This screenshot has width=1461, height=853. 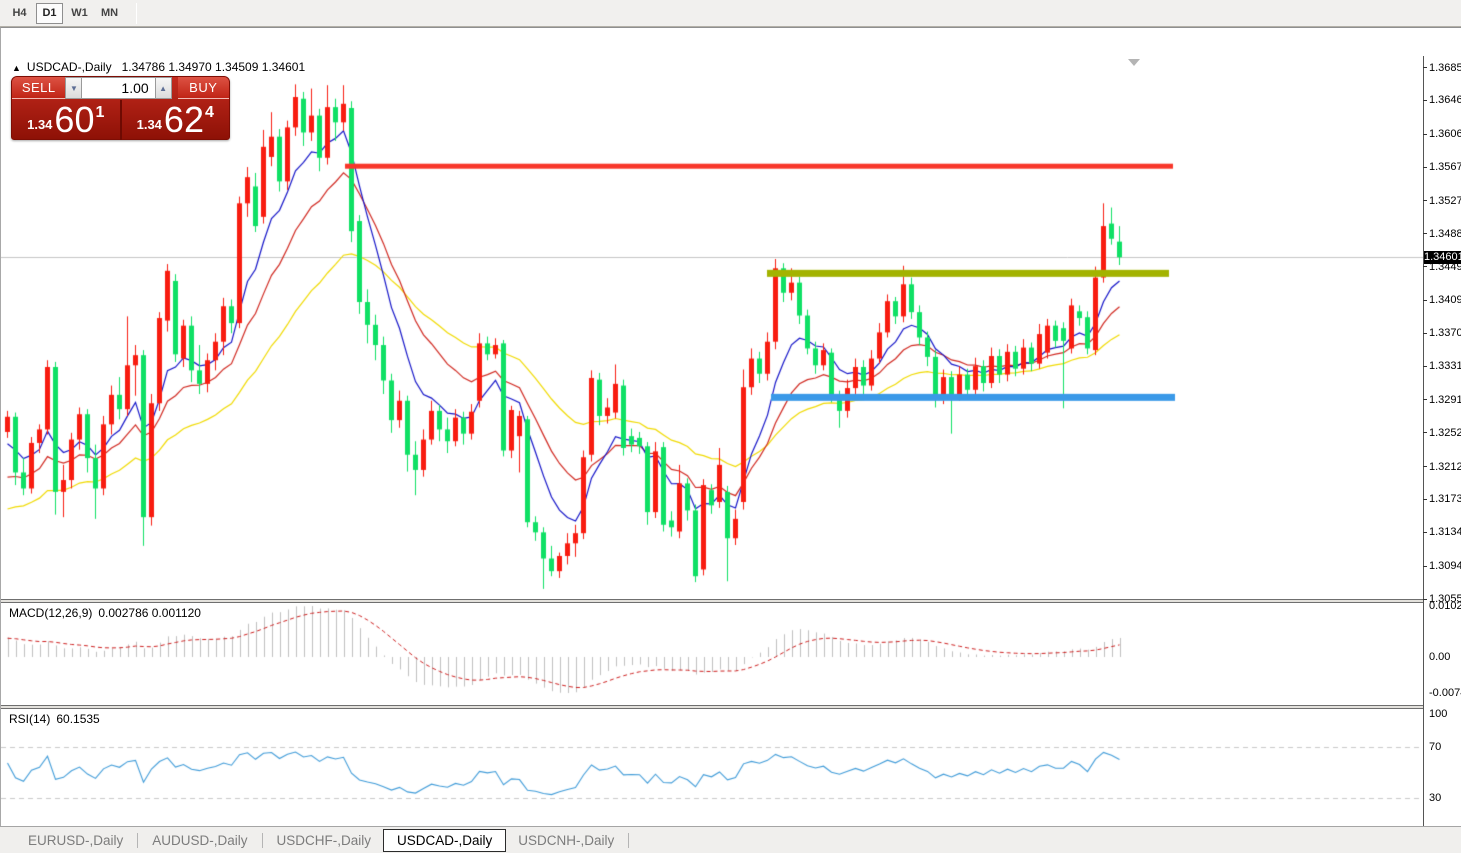 I want to click on lot-decrease-button: ▼, so click(x=74, y=88).